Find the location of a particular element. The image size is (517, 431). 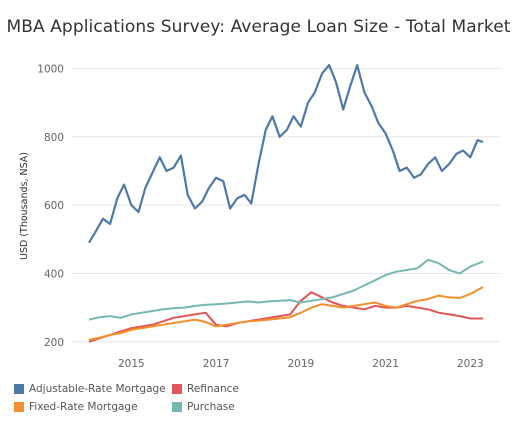

legend-item-refinance: Refinance is located at coordinates (205, 389).